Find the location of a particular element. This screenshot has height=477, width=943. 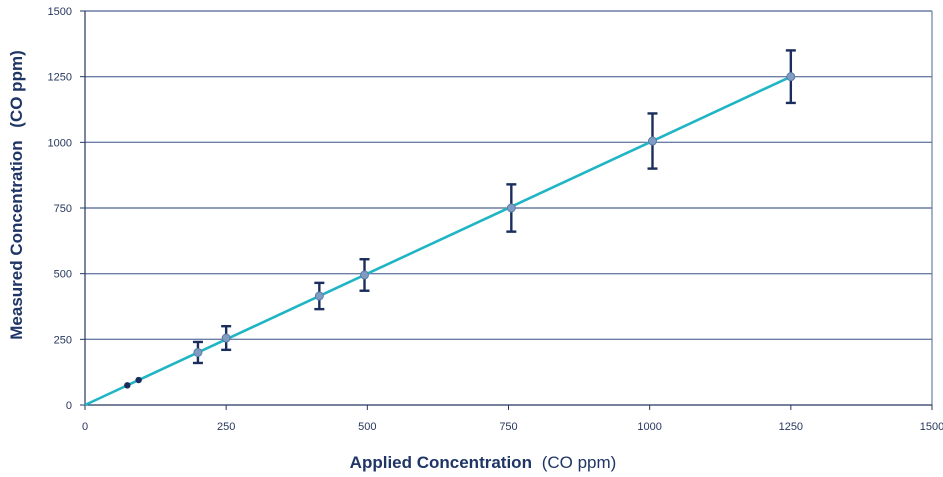

x-tick-label-4: 1000 is located at coordinates (649, 427).